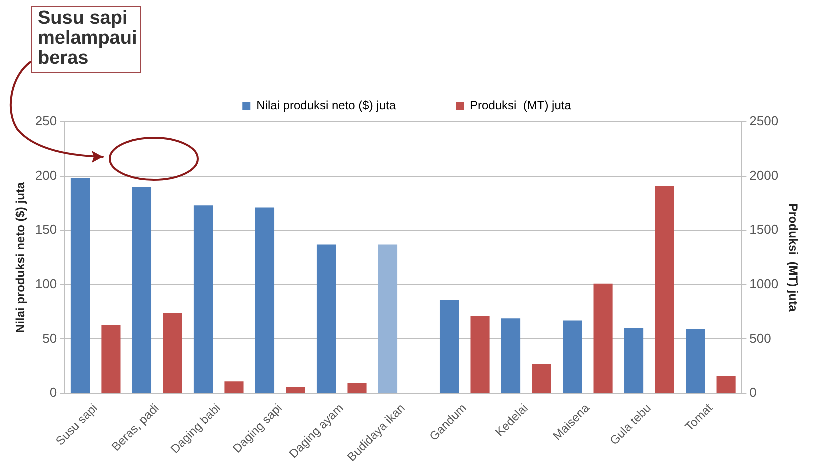 This screenshot has width=816, height=472. Describe the element at coordinates (793, 258) in the screenshot. I see `y2-axis-title: Produksi (MT) juta` at that location.